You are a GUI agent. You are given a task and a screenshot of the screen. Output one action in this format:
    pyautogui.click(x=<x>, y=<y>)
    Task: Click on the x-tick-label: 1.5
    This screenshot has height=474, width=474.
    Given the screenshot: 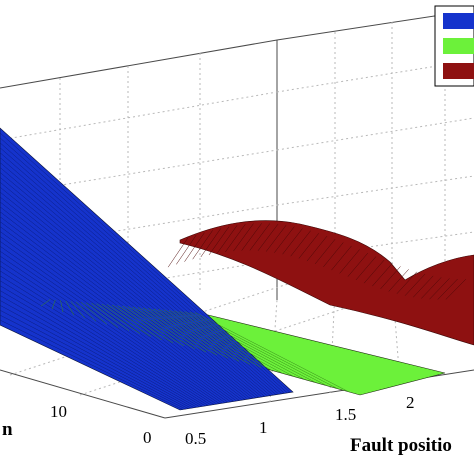 What is the action you would take?
    pyautogui.click(x=345, y=414)
    